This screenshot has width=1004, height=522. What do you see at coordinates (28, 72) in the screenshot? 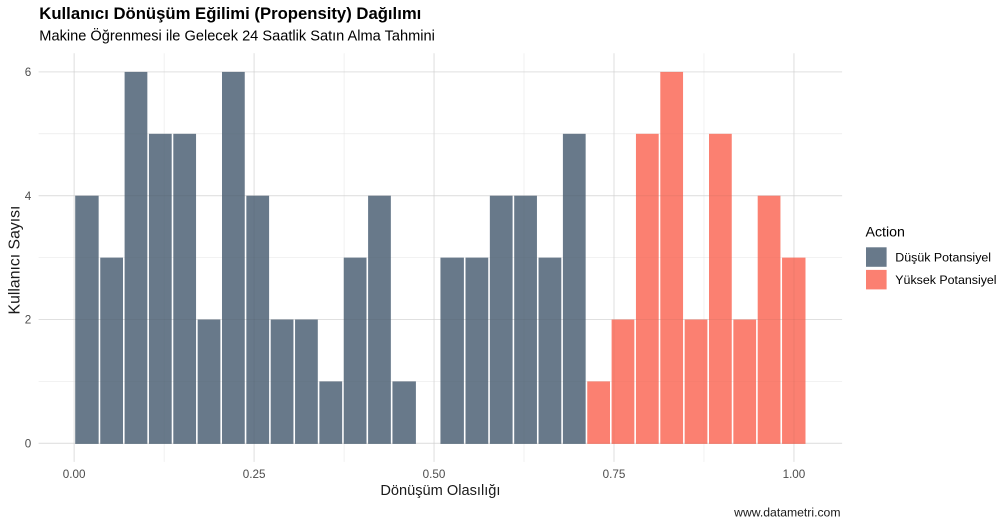
I see `svg-text: 6` at bounding box center [28, 72].